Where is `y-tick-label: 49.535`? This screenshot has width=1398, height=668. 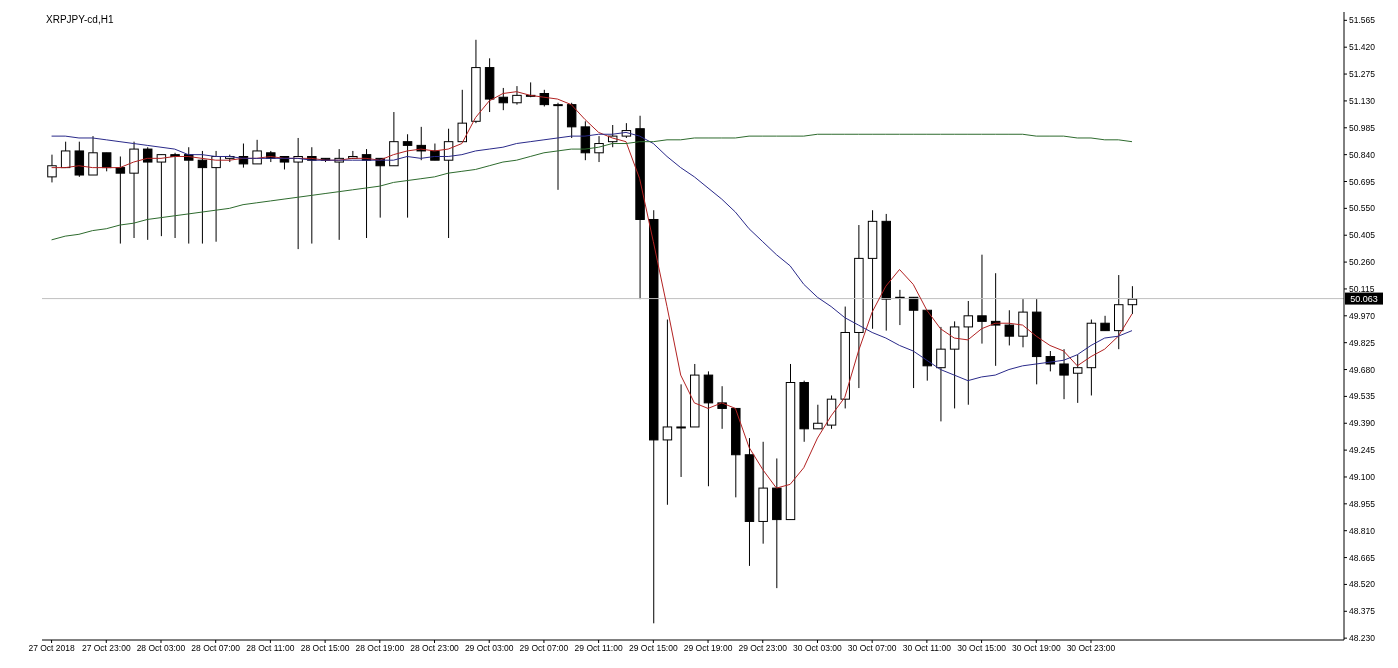
y-tick-label: 49.535 is located at coordinates (1362, 396).